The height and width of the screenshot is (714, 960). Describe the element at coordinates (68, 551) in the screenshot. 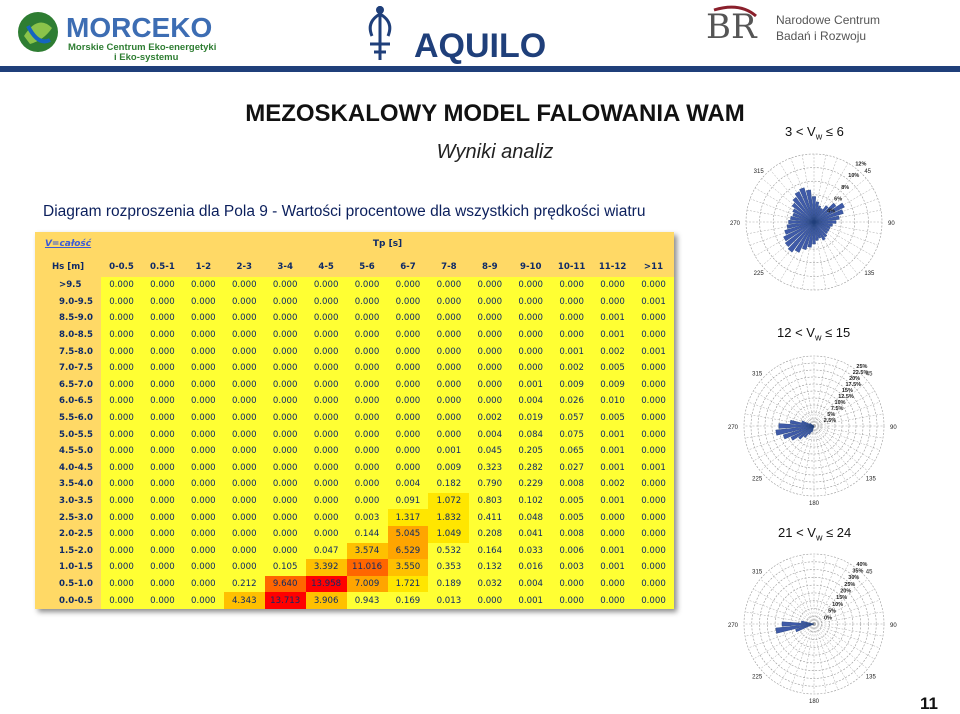

I see `hs-bin-label: 1.5-2.0` at that location.